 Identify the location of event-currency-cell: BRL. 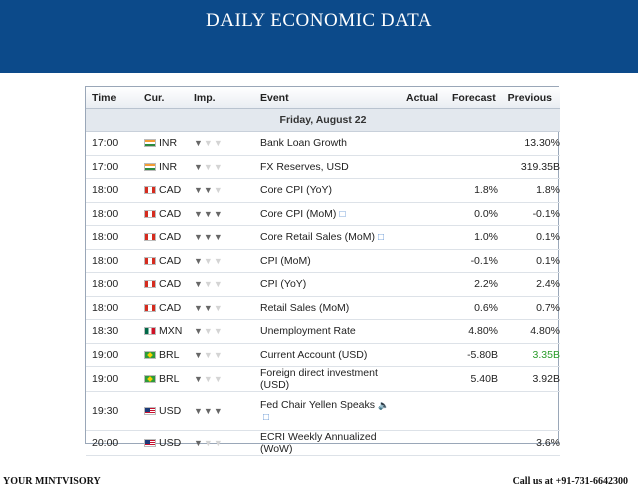
(163, 355).